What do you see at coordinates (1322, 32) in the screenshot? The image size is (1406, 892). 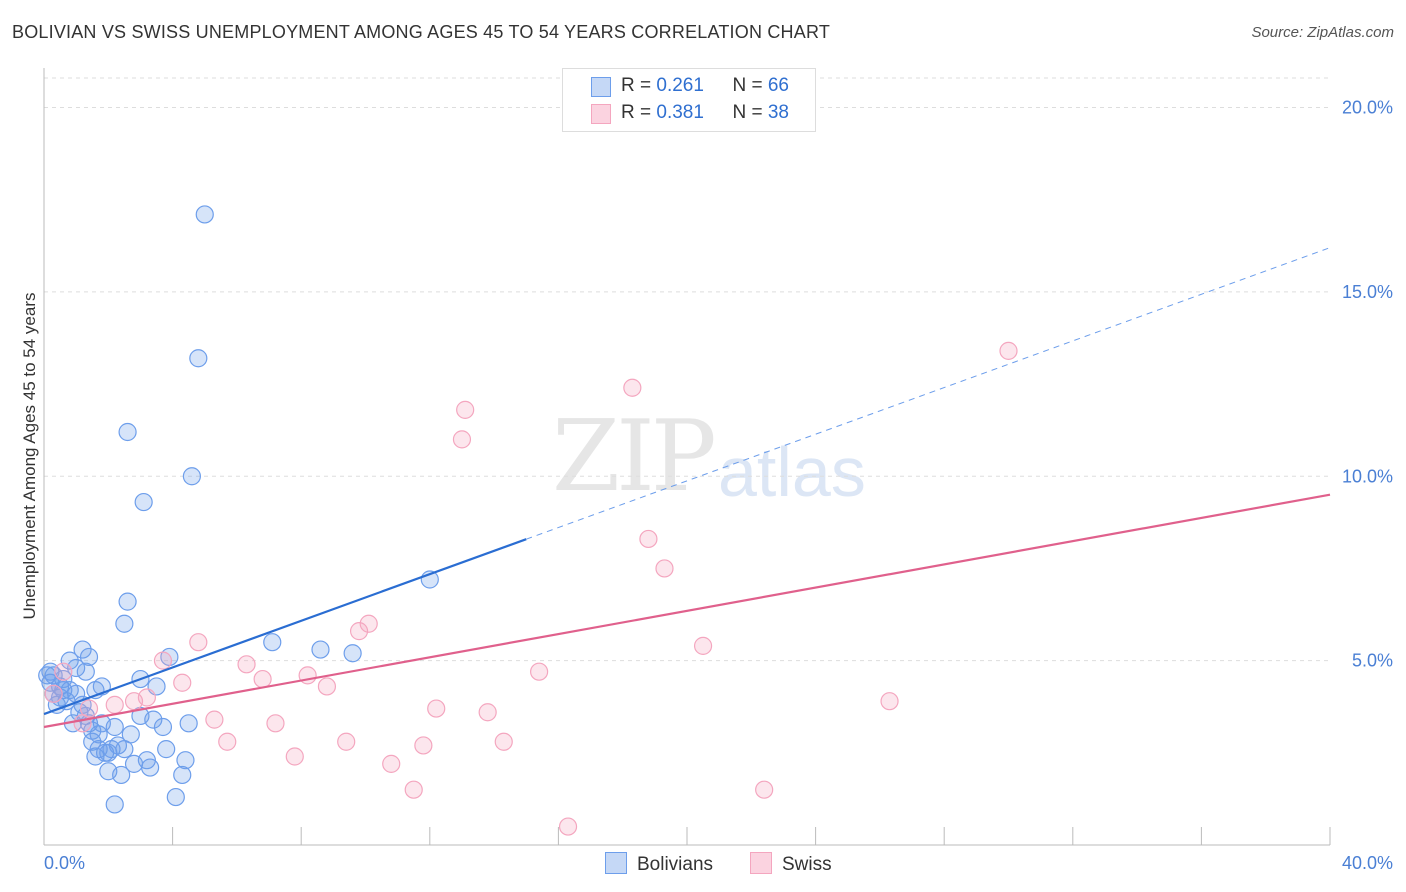 I see `source-credit: Source: ZipAtlas.com` at bounding box center [1322, 32].